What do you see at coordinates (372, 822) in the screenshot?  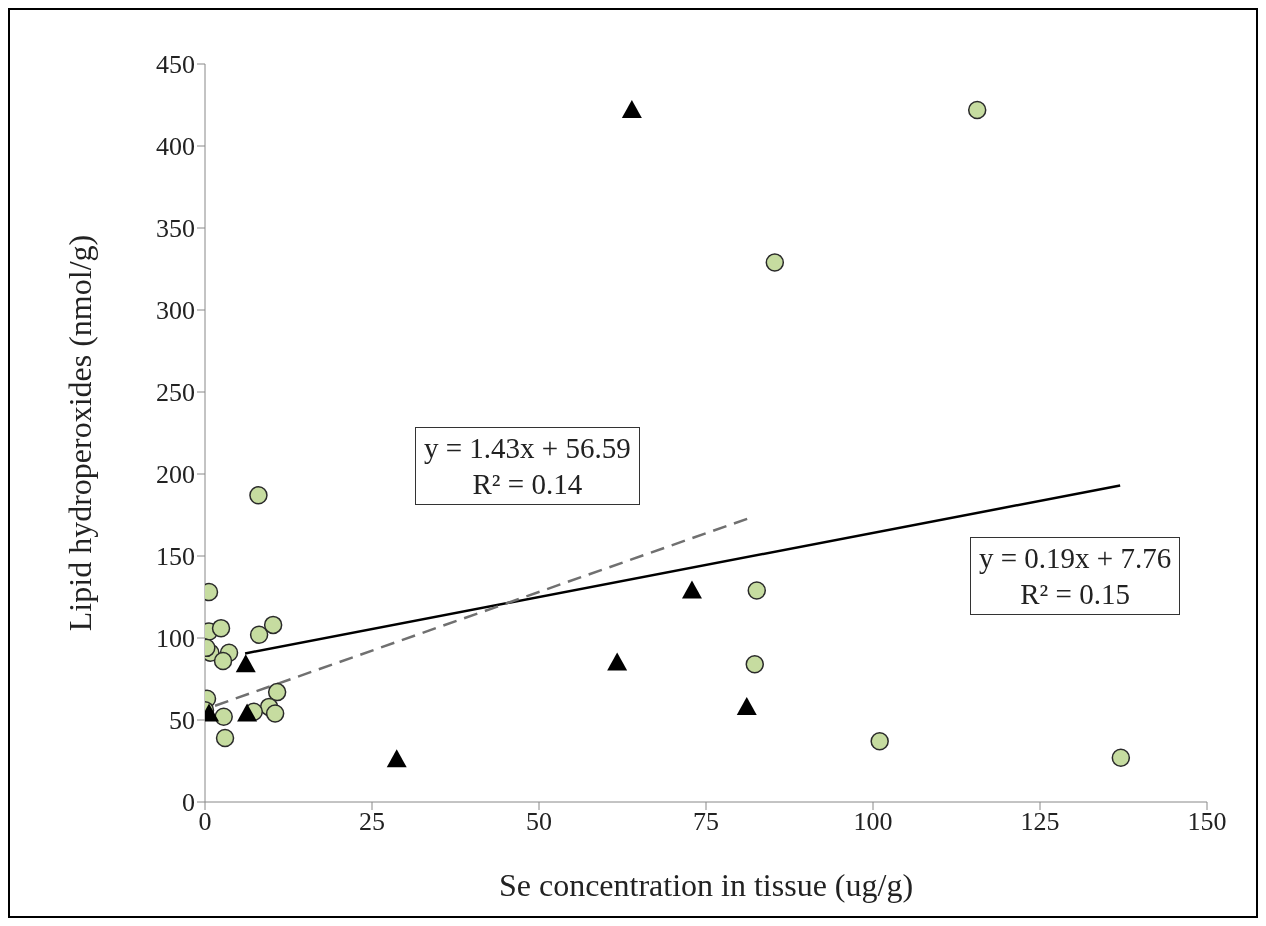 I see `x-tick-label: 25` at bounding box center [372, 822].